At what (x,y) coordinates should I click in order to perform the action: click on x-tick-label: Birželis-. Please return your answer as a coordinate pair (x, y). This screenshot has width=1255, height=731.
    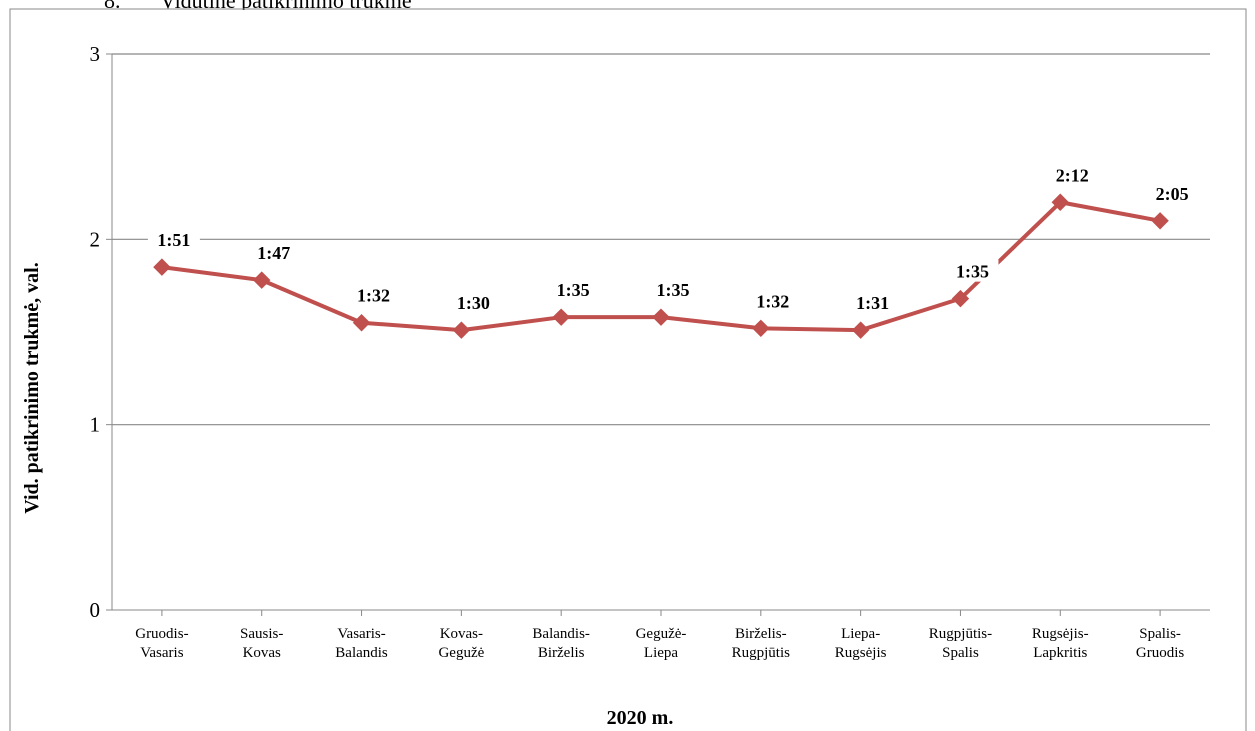
    Looking at the image, I should click on (761, 634).